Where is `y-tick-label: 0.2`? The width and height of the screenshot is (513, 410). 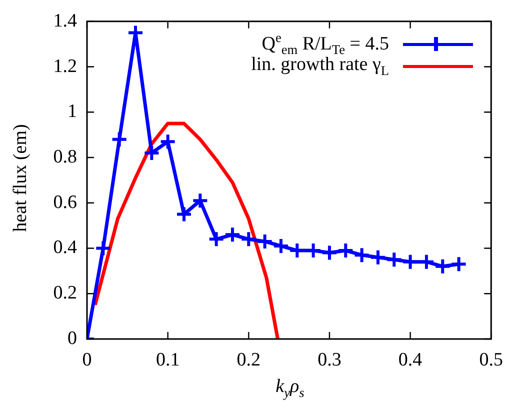 y-tick-label: 0.2 is located at coordinates (65, 293).